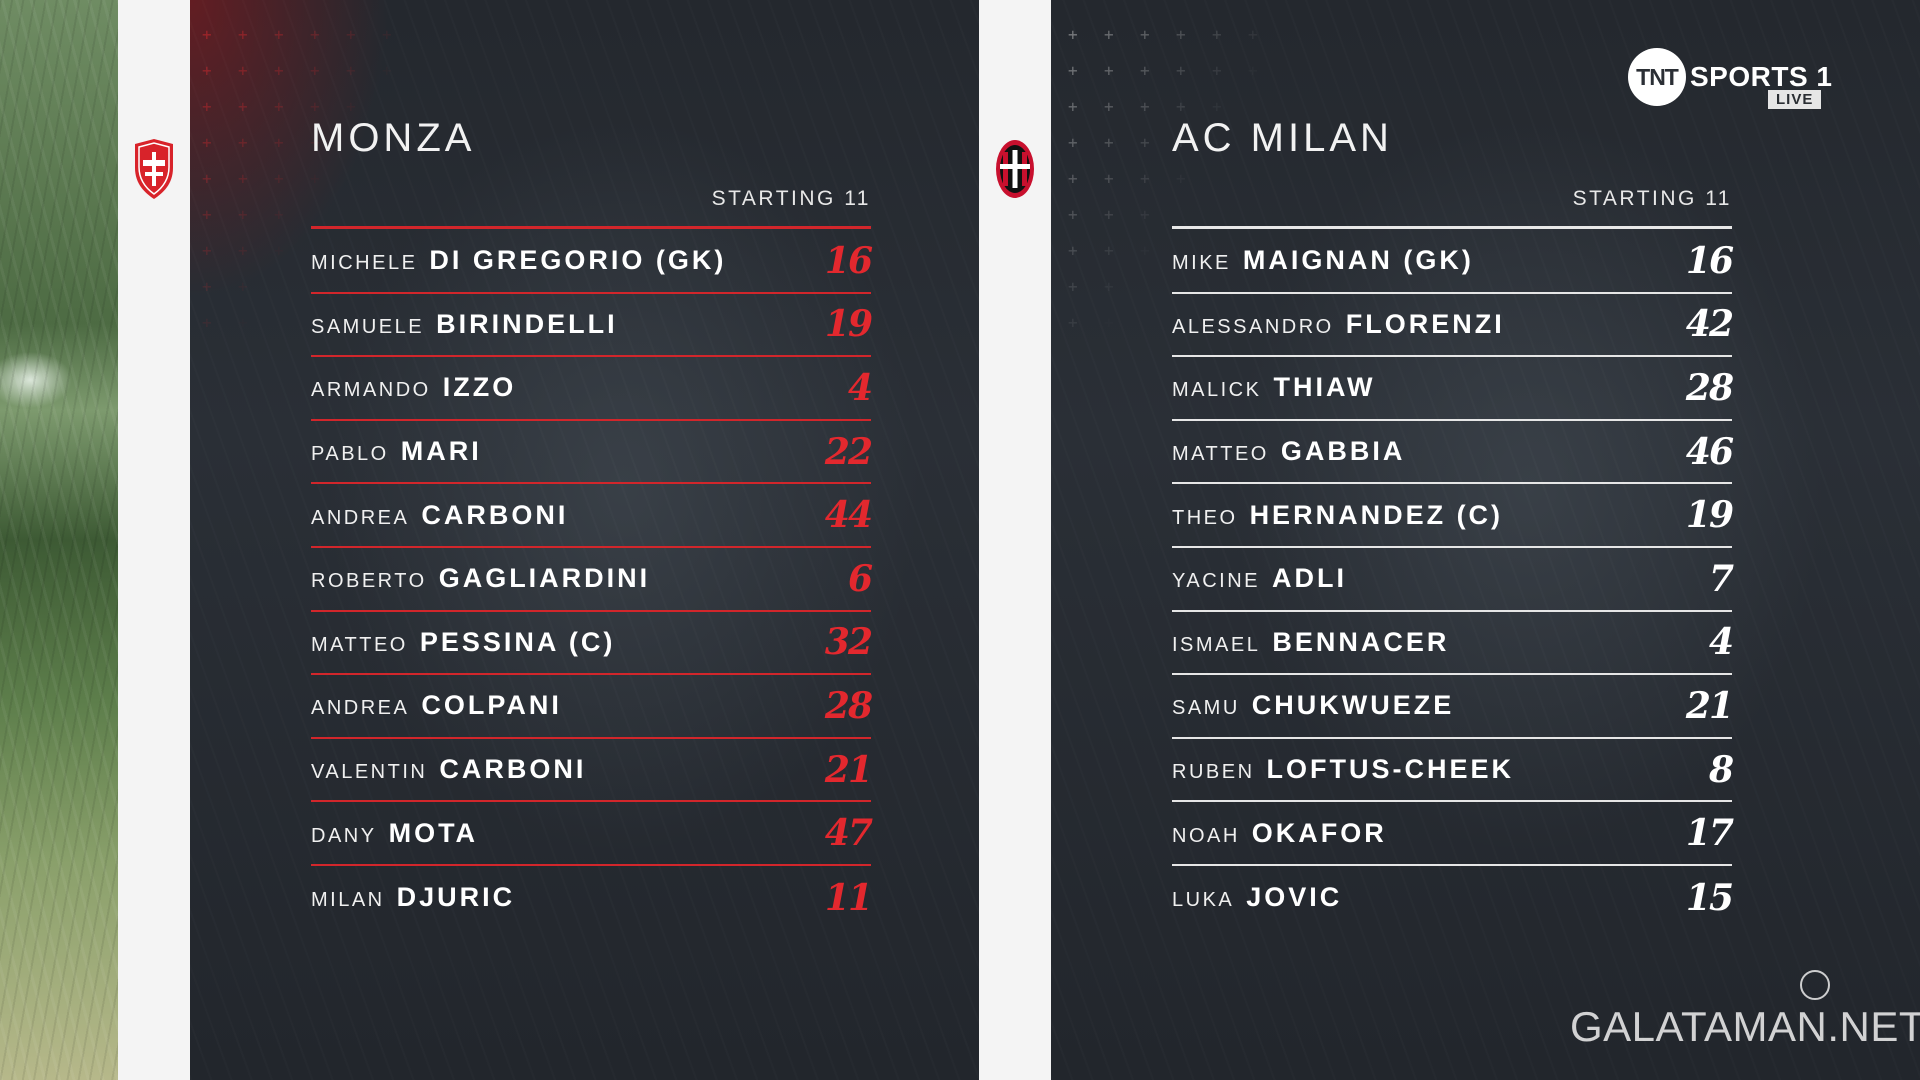 Image resolution: width=1920 pixels, height=1080 pixels. Describe the element at coordinates (491, 705) in the screenshot. I see `player-last-name: COLPANI` at that location.